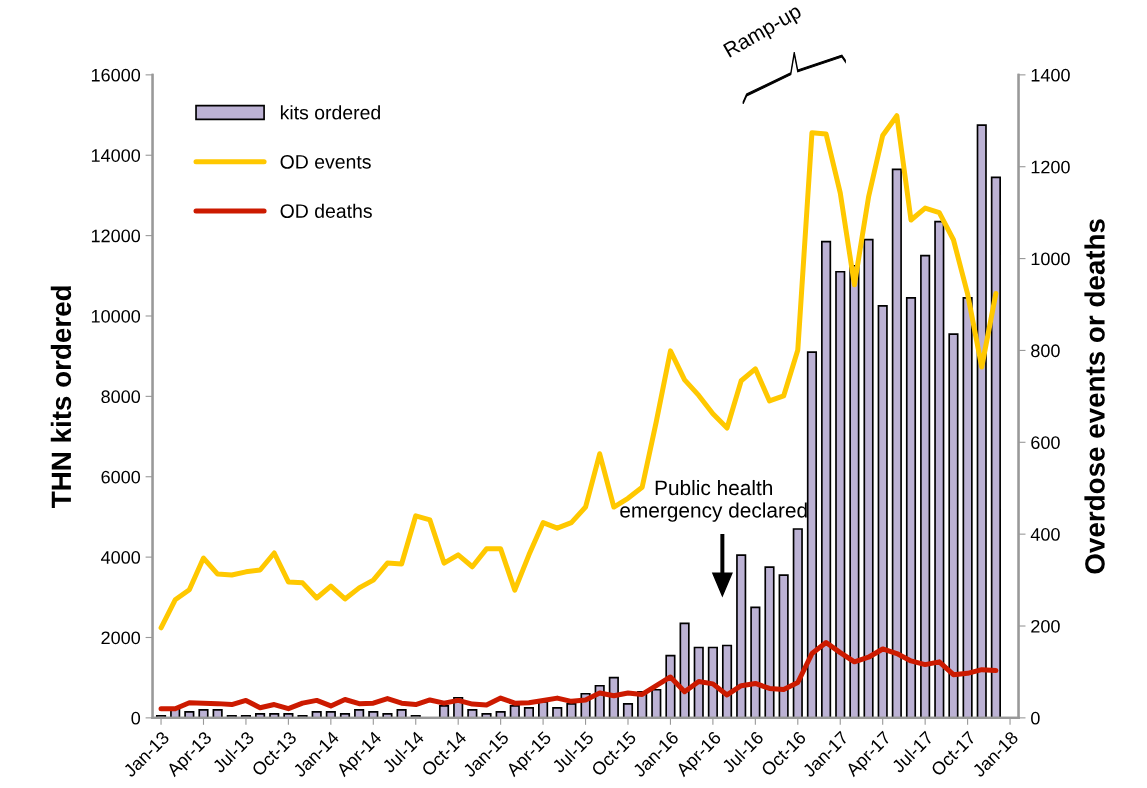  Describe the element at coordinates (1050, 259) in the screenshot. I see `y2-tick-label: 1000` at that location.